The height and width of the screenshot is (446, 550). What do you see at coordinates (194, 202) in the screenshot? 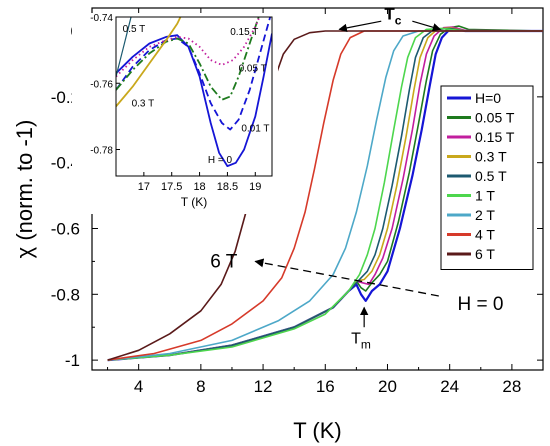
I see `inset-x-axis-label: T (K)` at bounding box center [194, 202].